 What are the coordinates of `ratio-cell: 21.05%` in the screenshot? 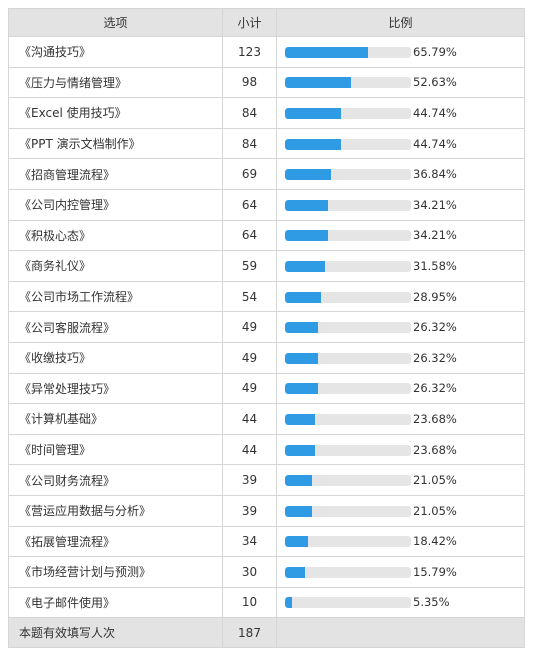 It's located at (400, 480).